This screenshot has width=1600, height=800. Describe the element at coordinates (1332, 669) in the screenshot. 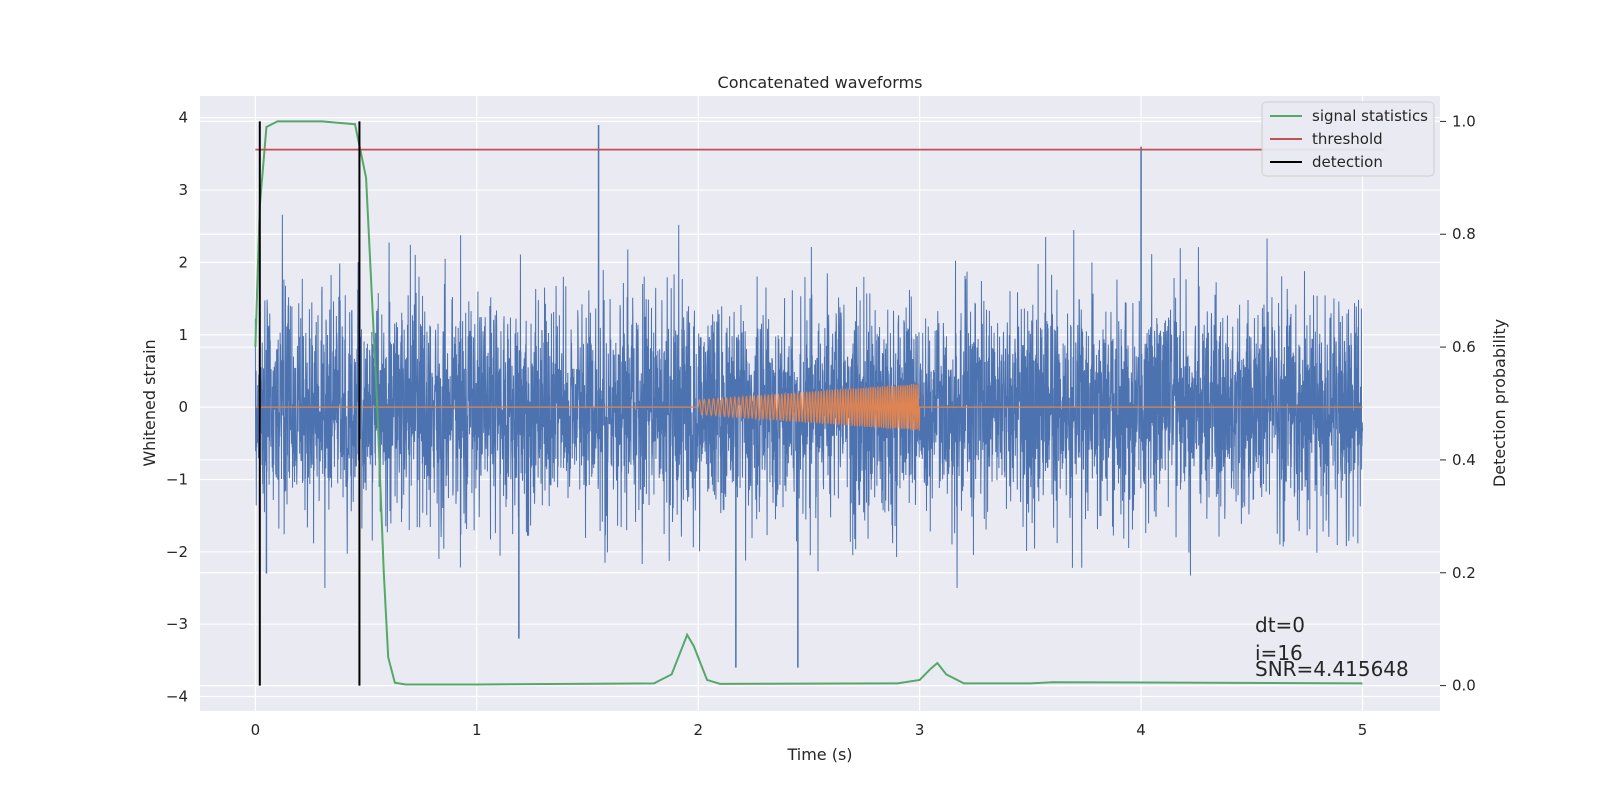

I see `annotation-snr: SNR=4.415648` at that location.